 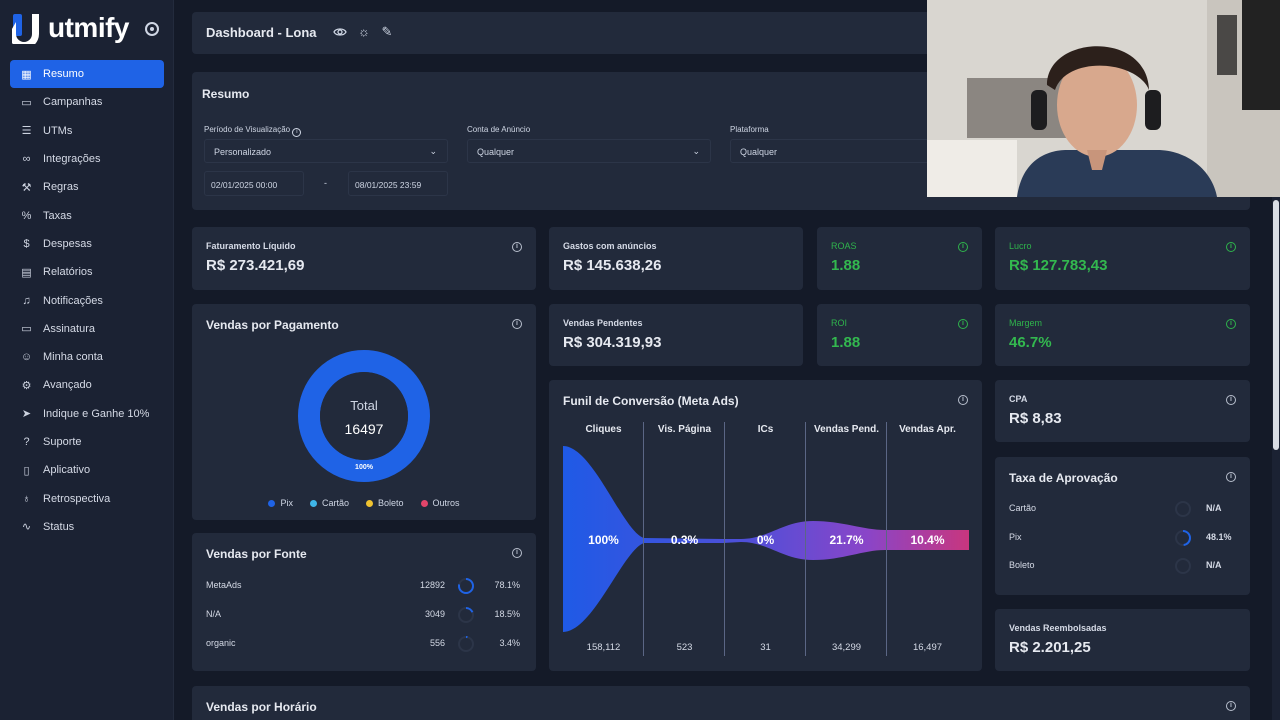 What do you see at coordinates (329, 503) in the screenshot?
I see `legend-item-cartao: Cartão` at bounding box center [329, 503].